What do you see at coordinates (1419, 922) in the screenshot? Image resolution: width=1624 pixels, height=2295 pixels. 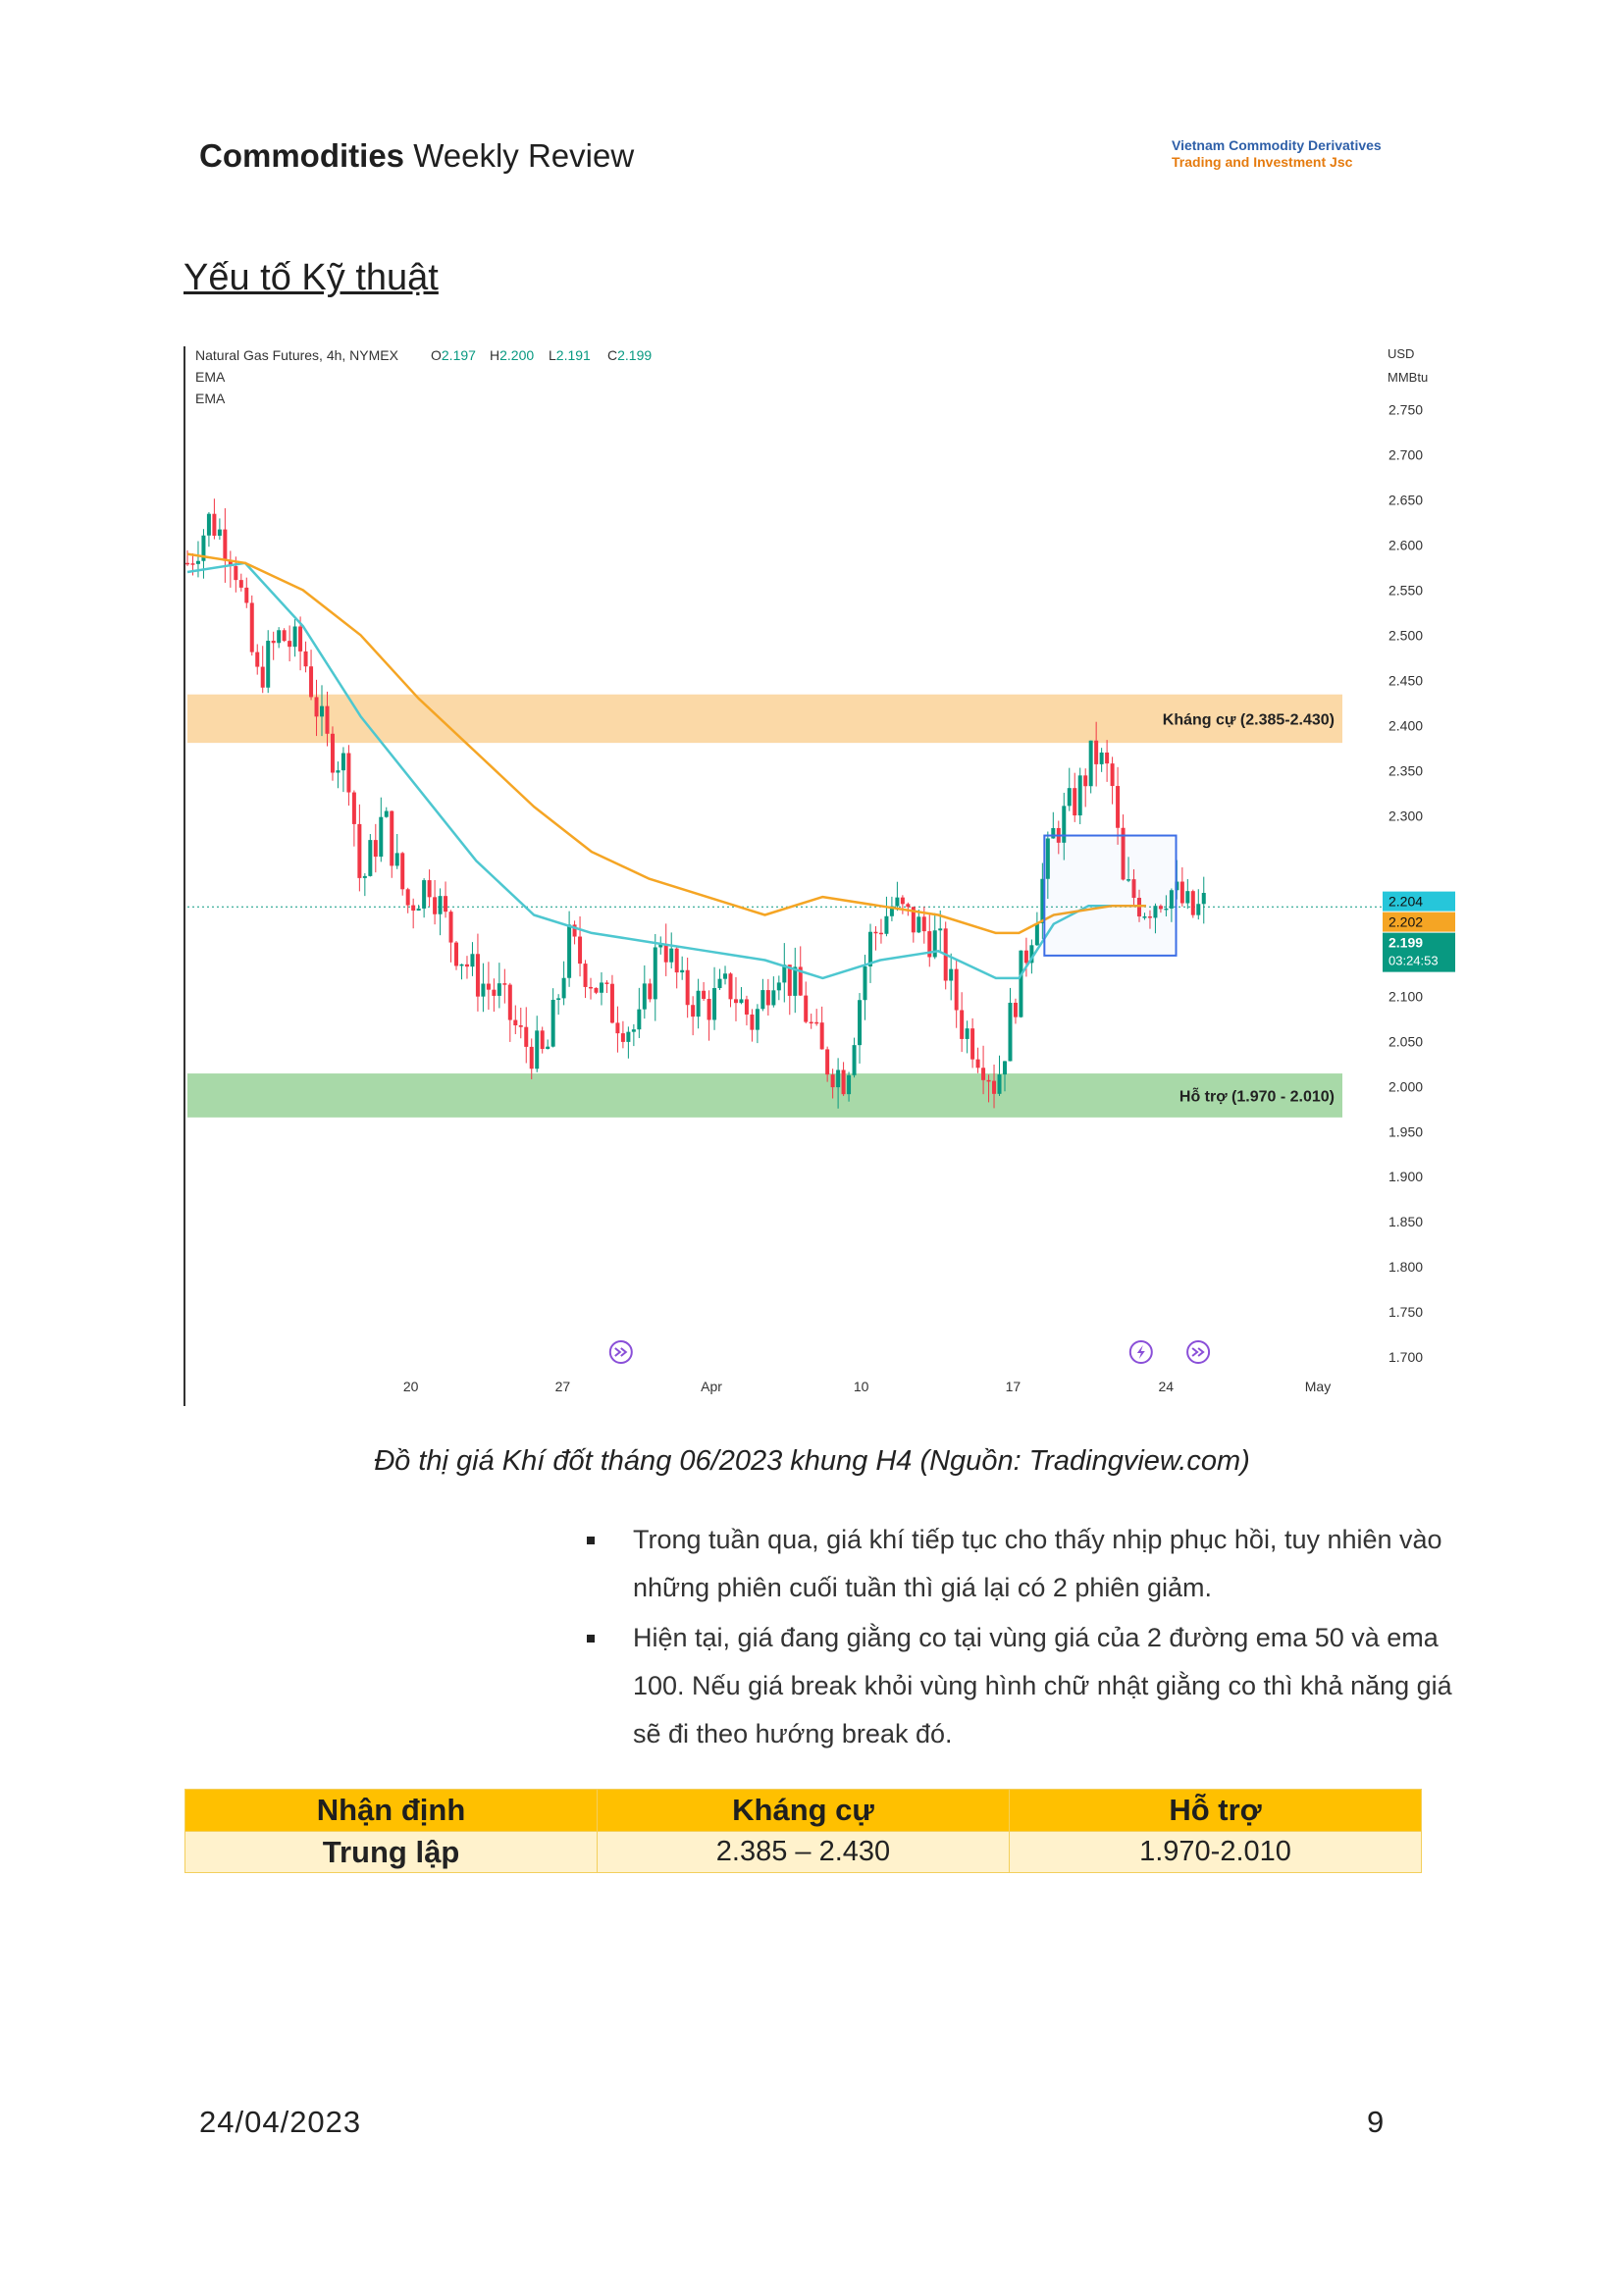 I see `price-tag: 2.202` at bounding box center [1419, 922].